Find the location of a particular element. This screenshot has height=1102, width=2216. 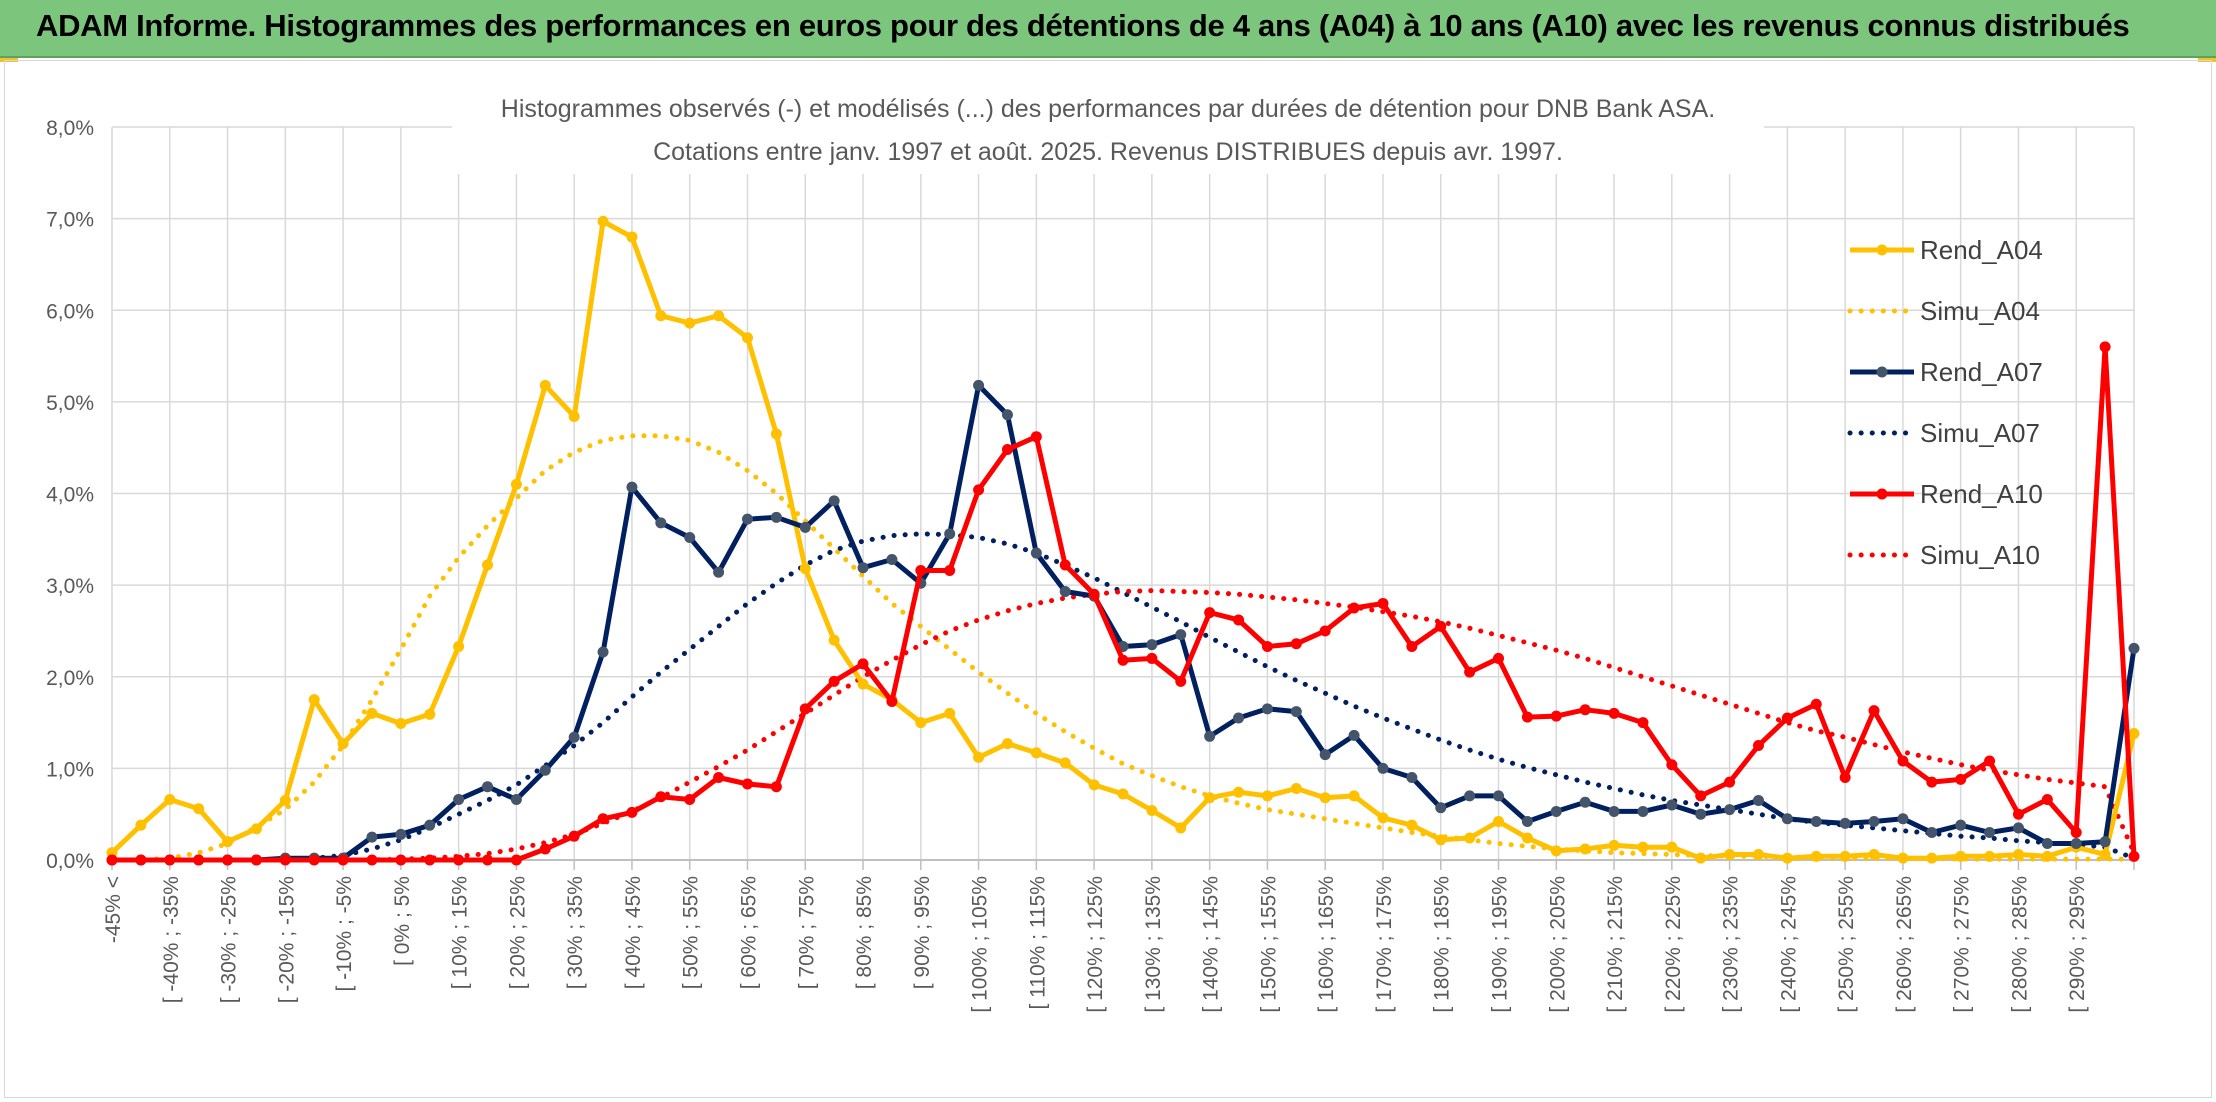

x-tick-label: [ 190% ; 195% is located at coordinates (1500, 944).